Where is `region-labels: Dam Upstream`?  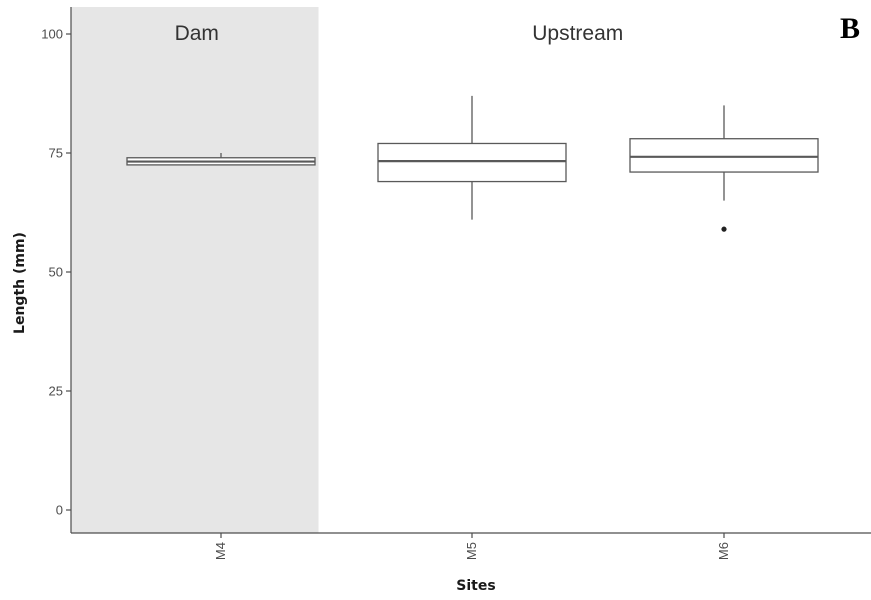
region-labels: Dam Upstream is located at coordinates (399, 33).